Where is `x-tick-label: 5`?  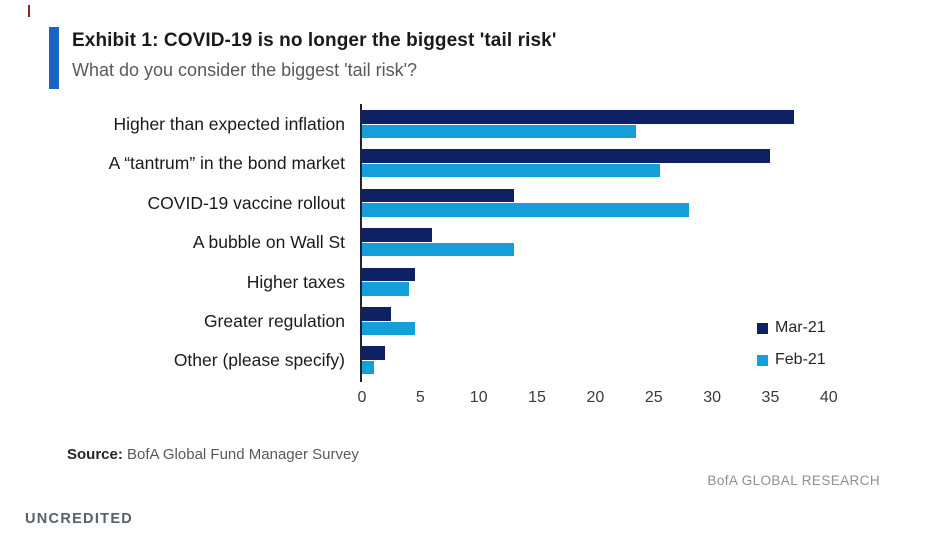 x-tick-label: 5 is located at coordinates (420, 397).